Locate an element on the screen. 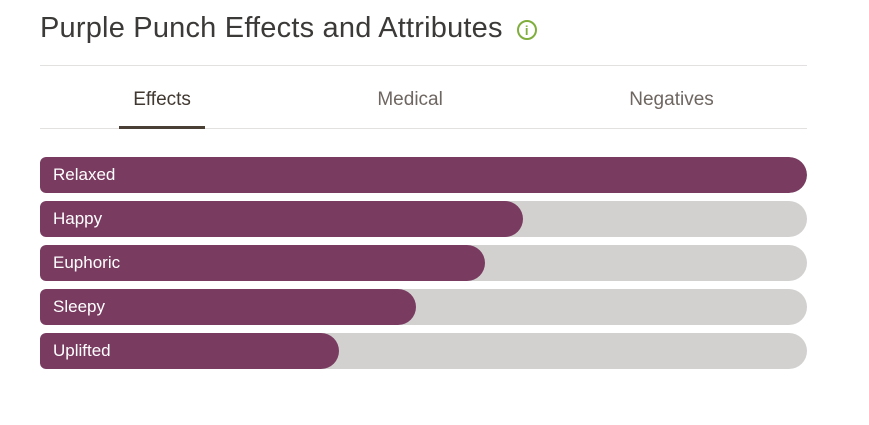 The image size is (869, 425). bar-fill: Sleepy is located at coordinates (228, 307).